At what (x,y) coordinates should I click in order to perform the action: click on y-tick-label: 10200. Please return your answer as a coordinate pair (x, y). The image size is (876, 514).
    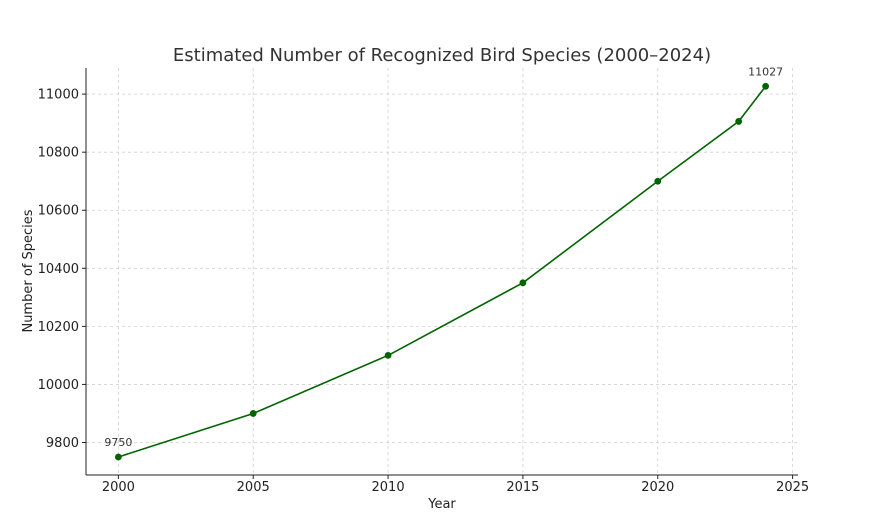
    Looking at the image, I should click on (58, 327).